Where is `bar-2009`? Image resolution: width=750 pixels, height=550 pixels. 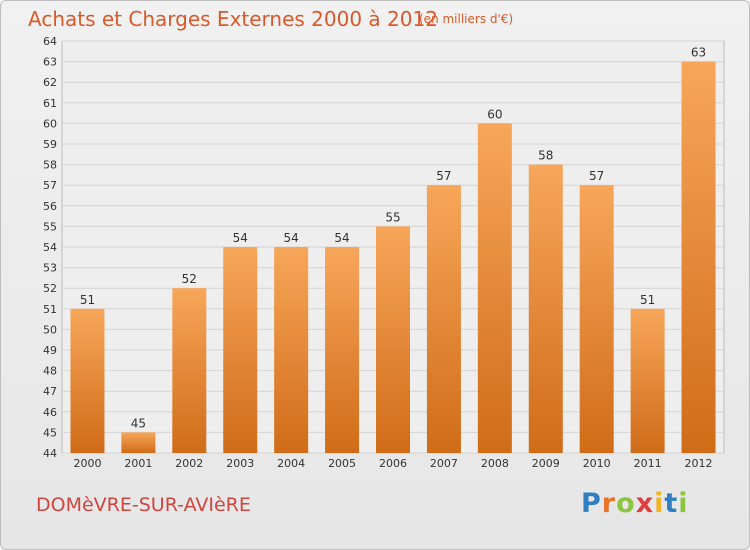
bar-2009 is located at coordinates (545, 308).